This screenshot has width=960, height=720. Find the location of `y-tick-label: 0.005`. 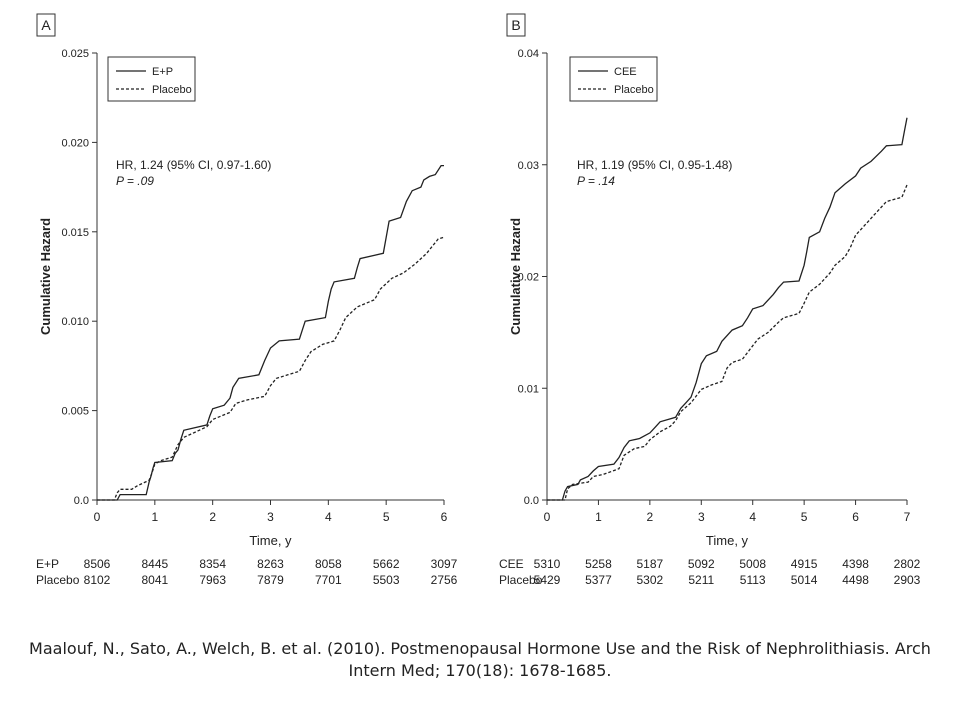

y-tick-label: 0.005 is located at coordinates (75, 412).